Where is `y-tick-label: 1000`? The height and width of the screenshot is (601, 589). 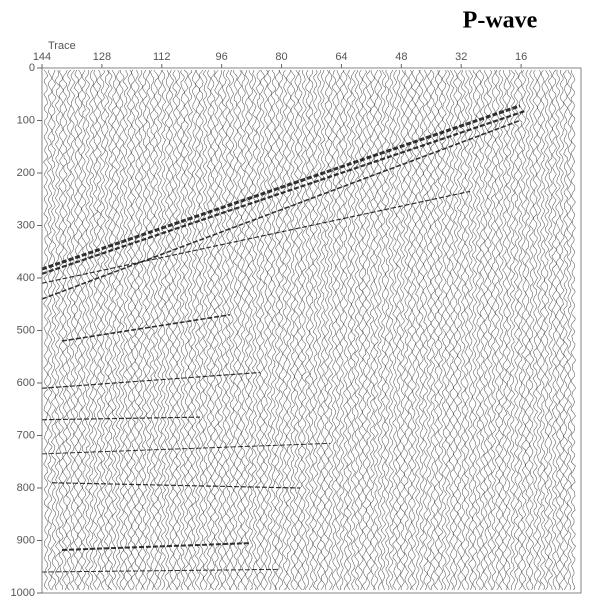
y-tick-label: 1000 is located at coordinates (23, 593).